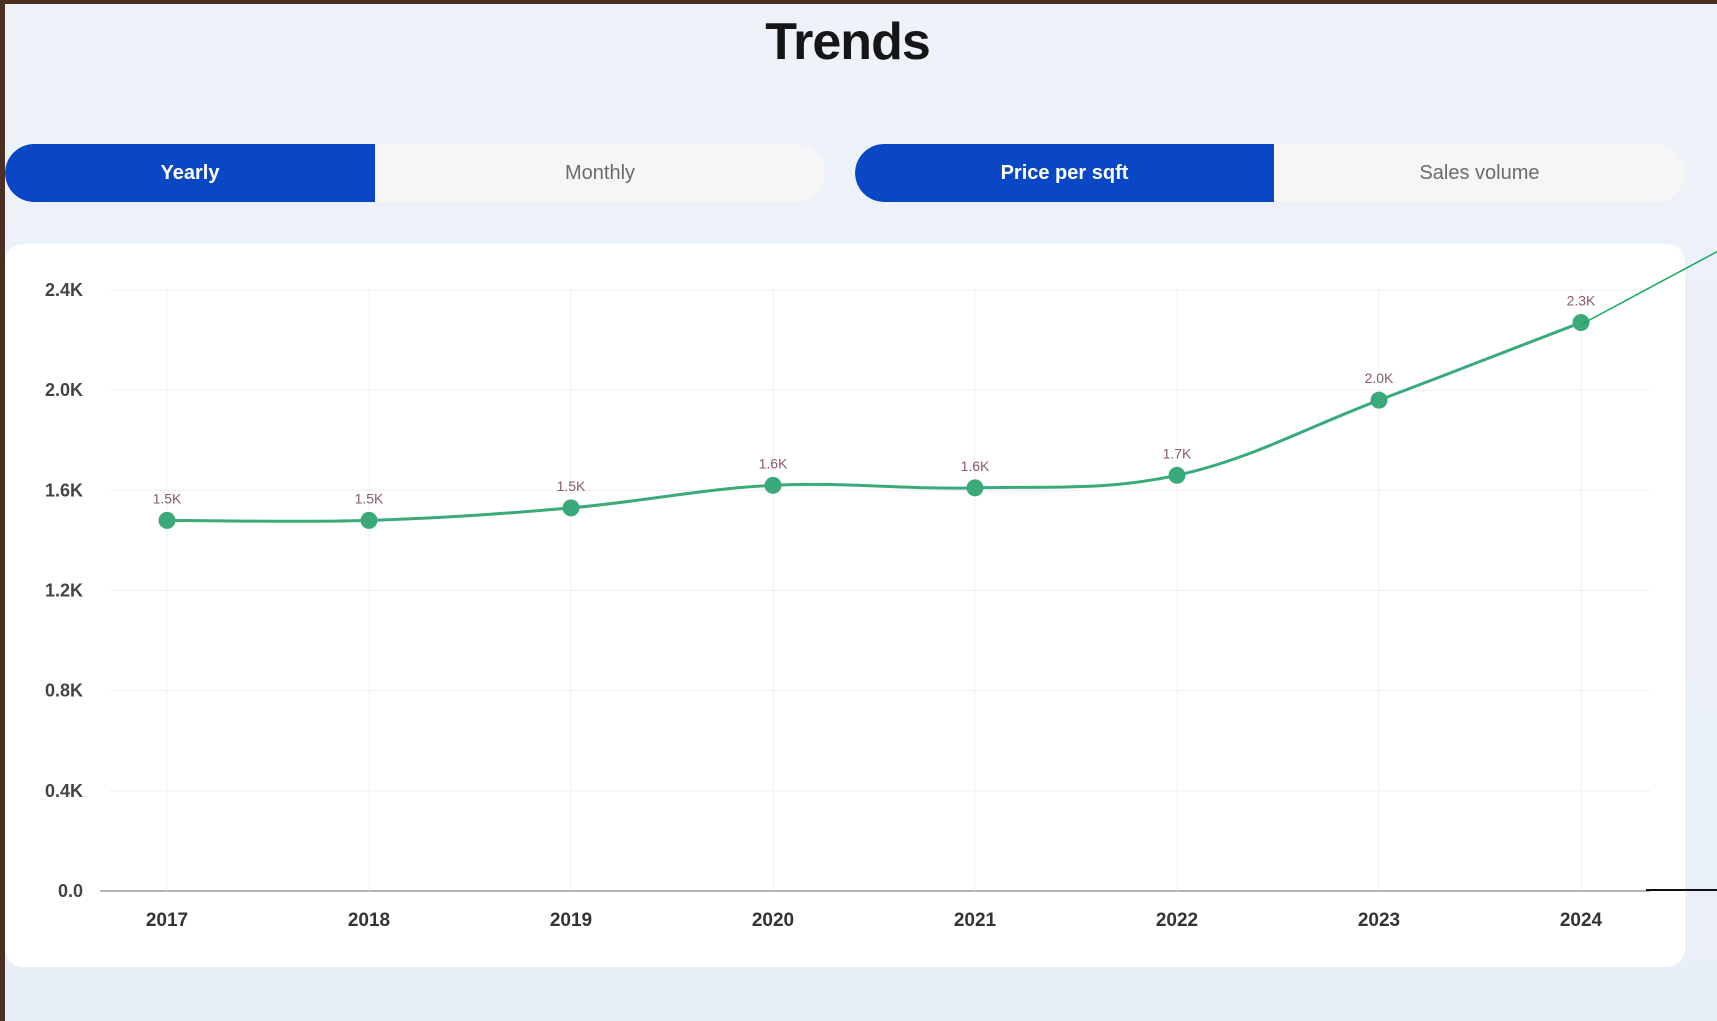  I want to click on y-tick-label: 0.0, so click(70, 891).